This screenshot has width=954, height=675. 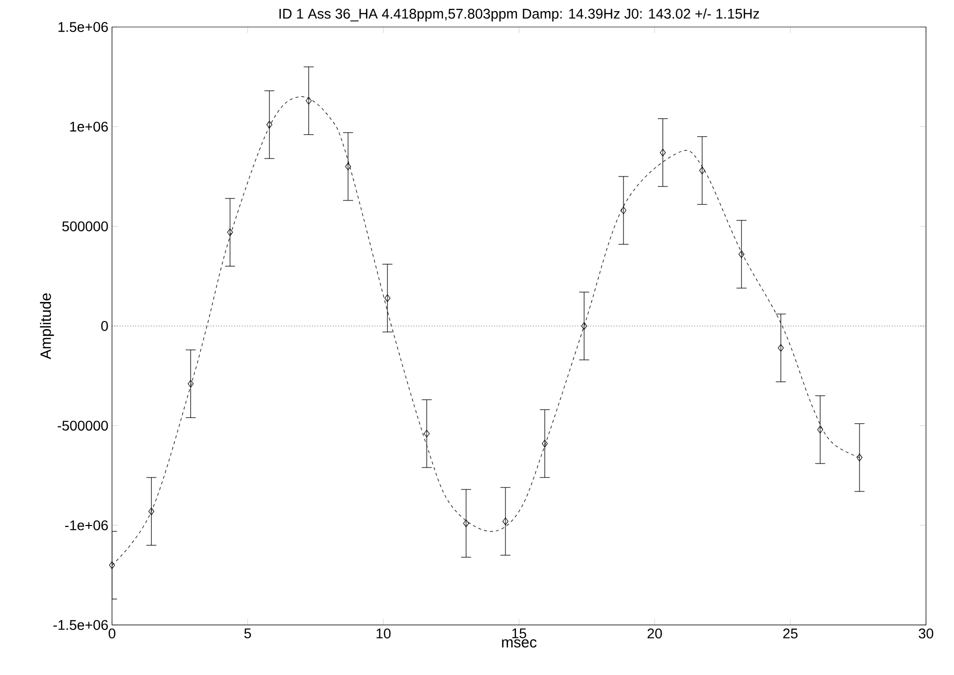 What do you see at coordinates (112, 633) in the screenshot?
I see `x-tick-label: 0` at bounding box center [112, 633].